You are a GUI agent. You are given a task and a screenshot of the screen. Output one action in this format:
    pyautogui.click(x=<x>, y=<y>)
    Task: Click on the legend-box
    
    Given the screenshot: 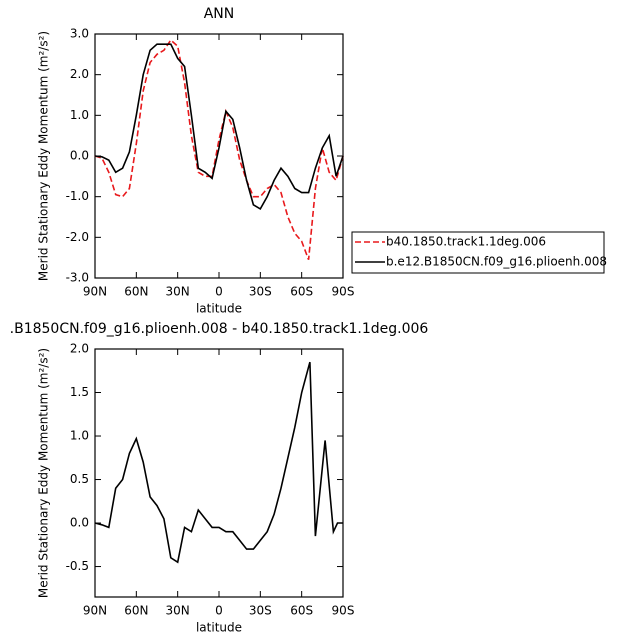 What is the action you would take?
    pyautogui.click(x=478, y=252)
    